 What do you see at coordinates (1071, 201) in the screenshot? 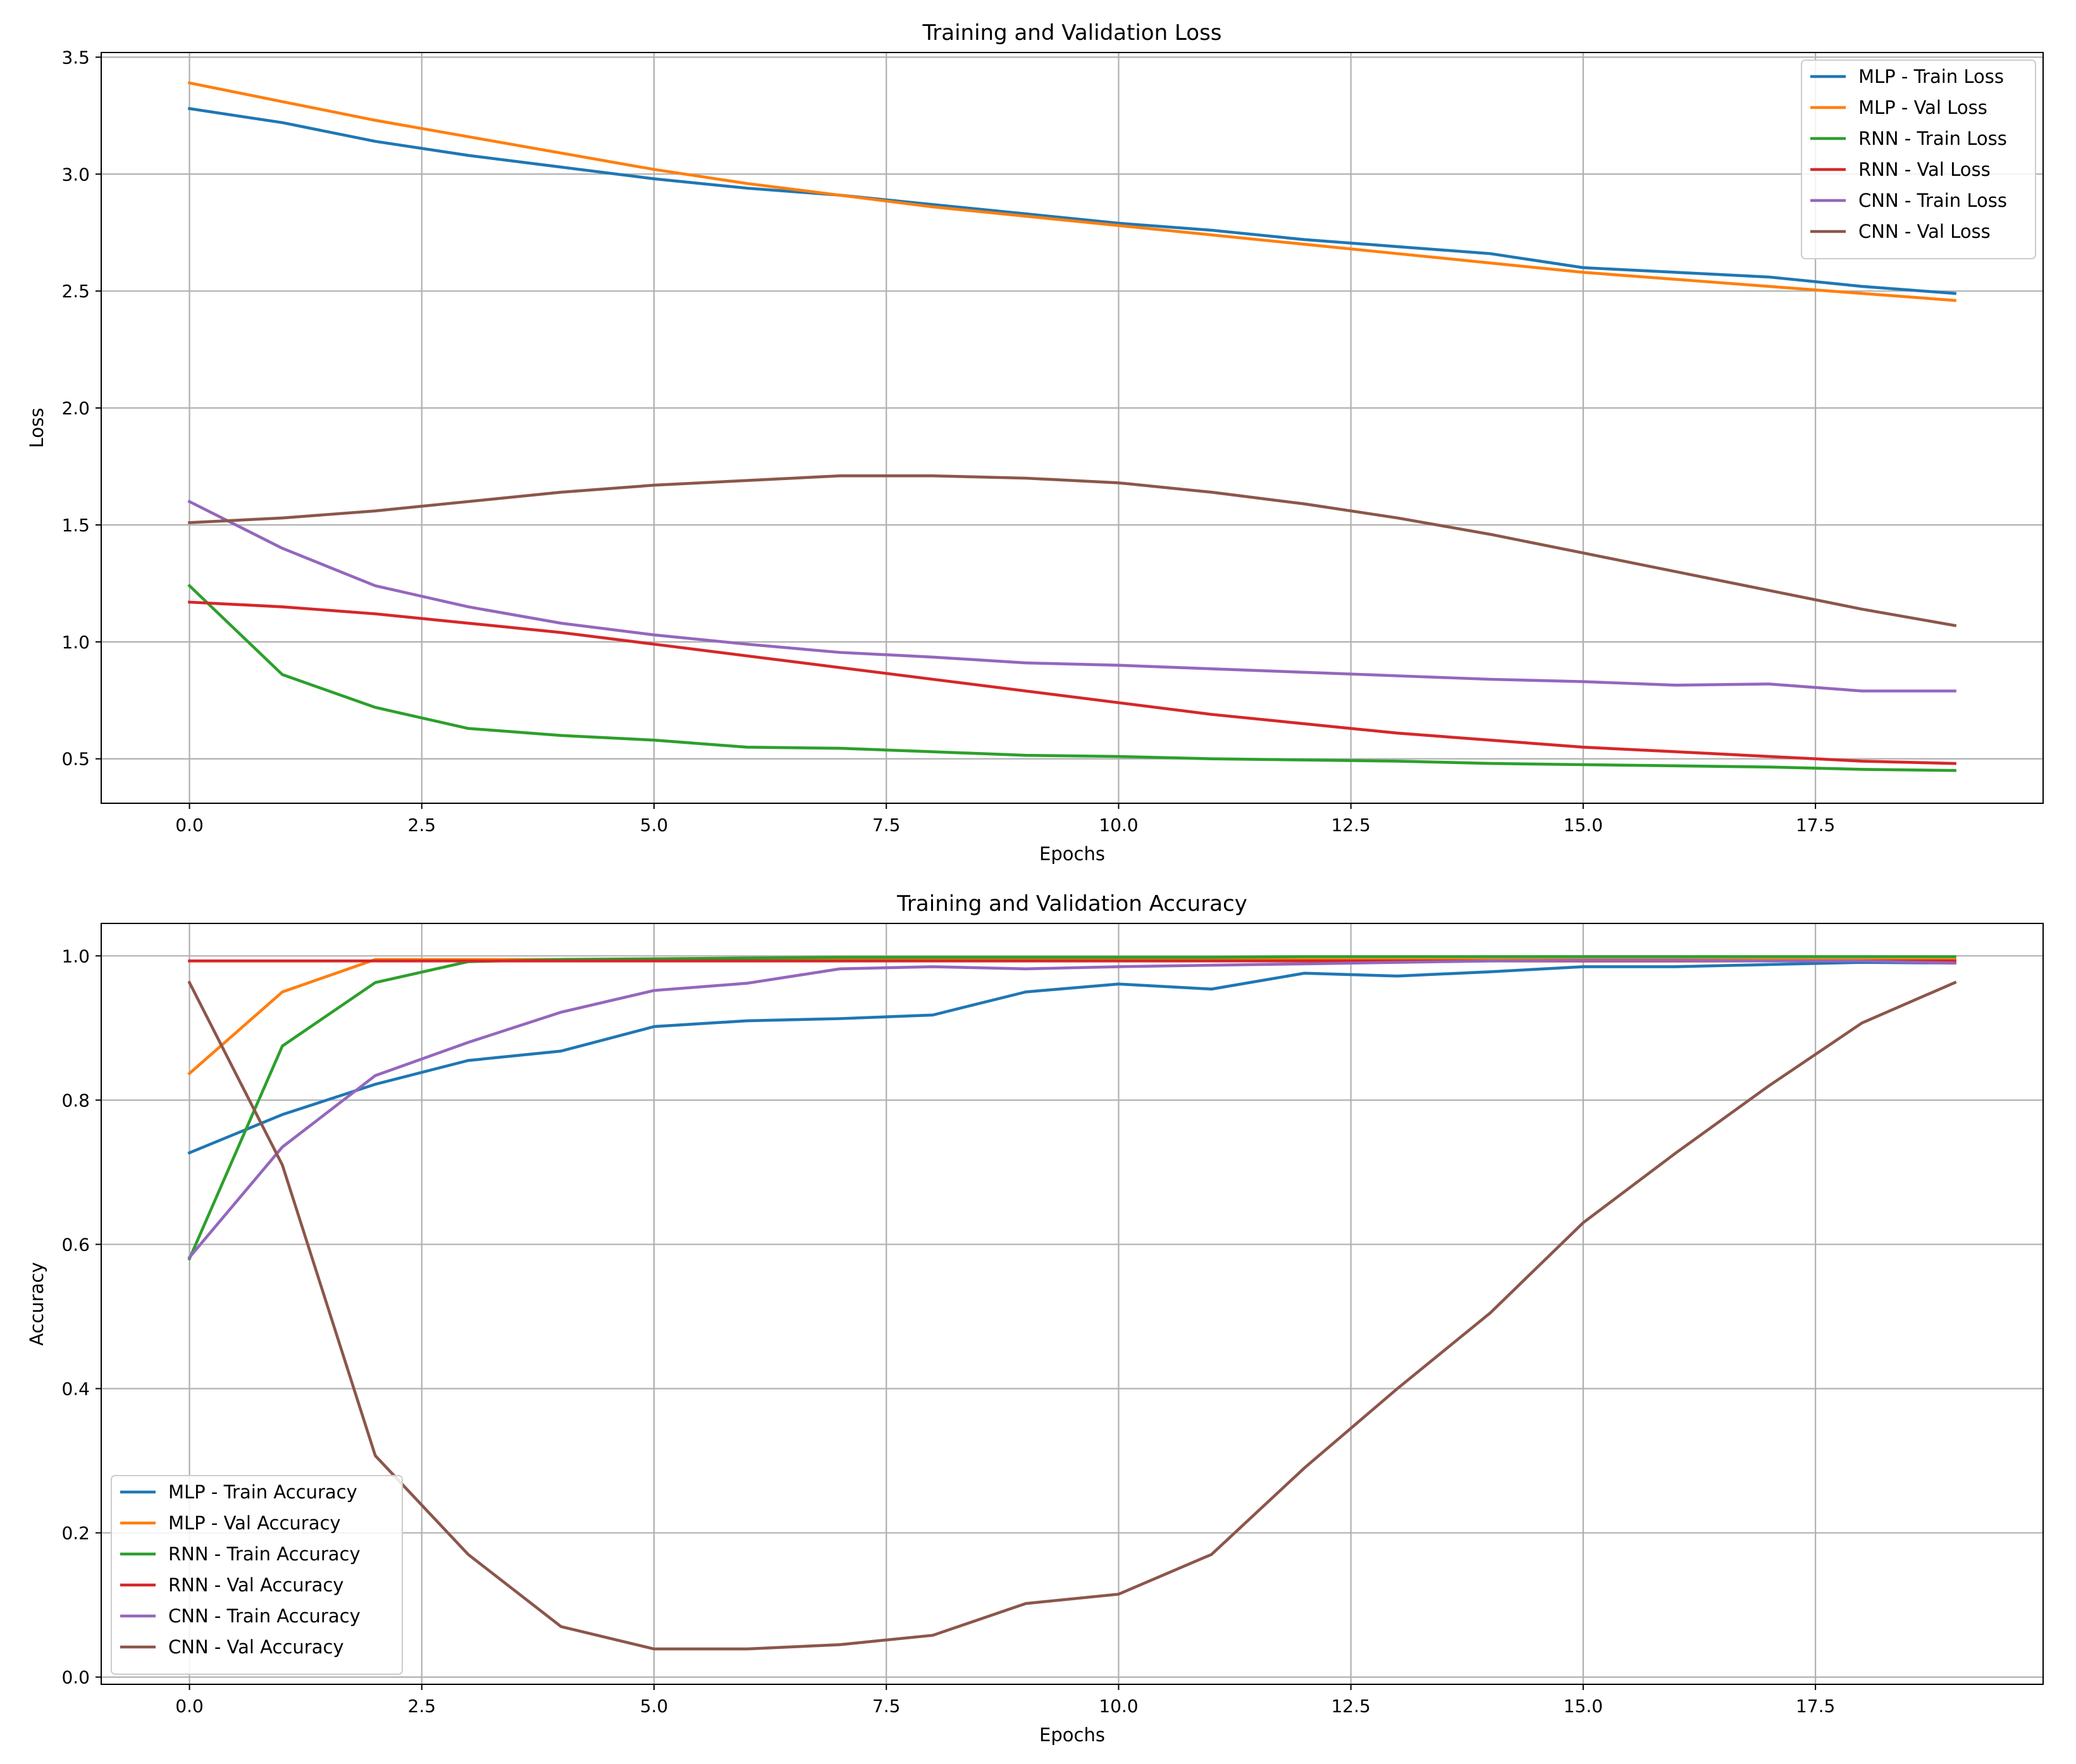
I see `loss-series-mlp-train-loss` at bounding box center [1071, 201].